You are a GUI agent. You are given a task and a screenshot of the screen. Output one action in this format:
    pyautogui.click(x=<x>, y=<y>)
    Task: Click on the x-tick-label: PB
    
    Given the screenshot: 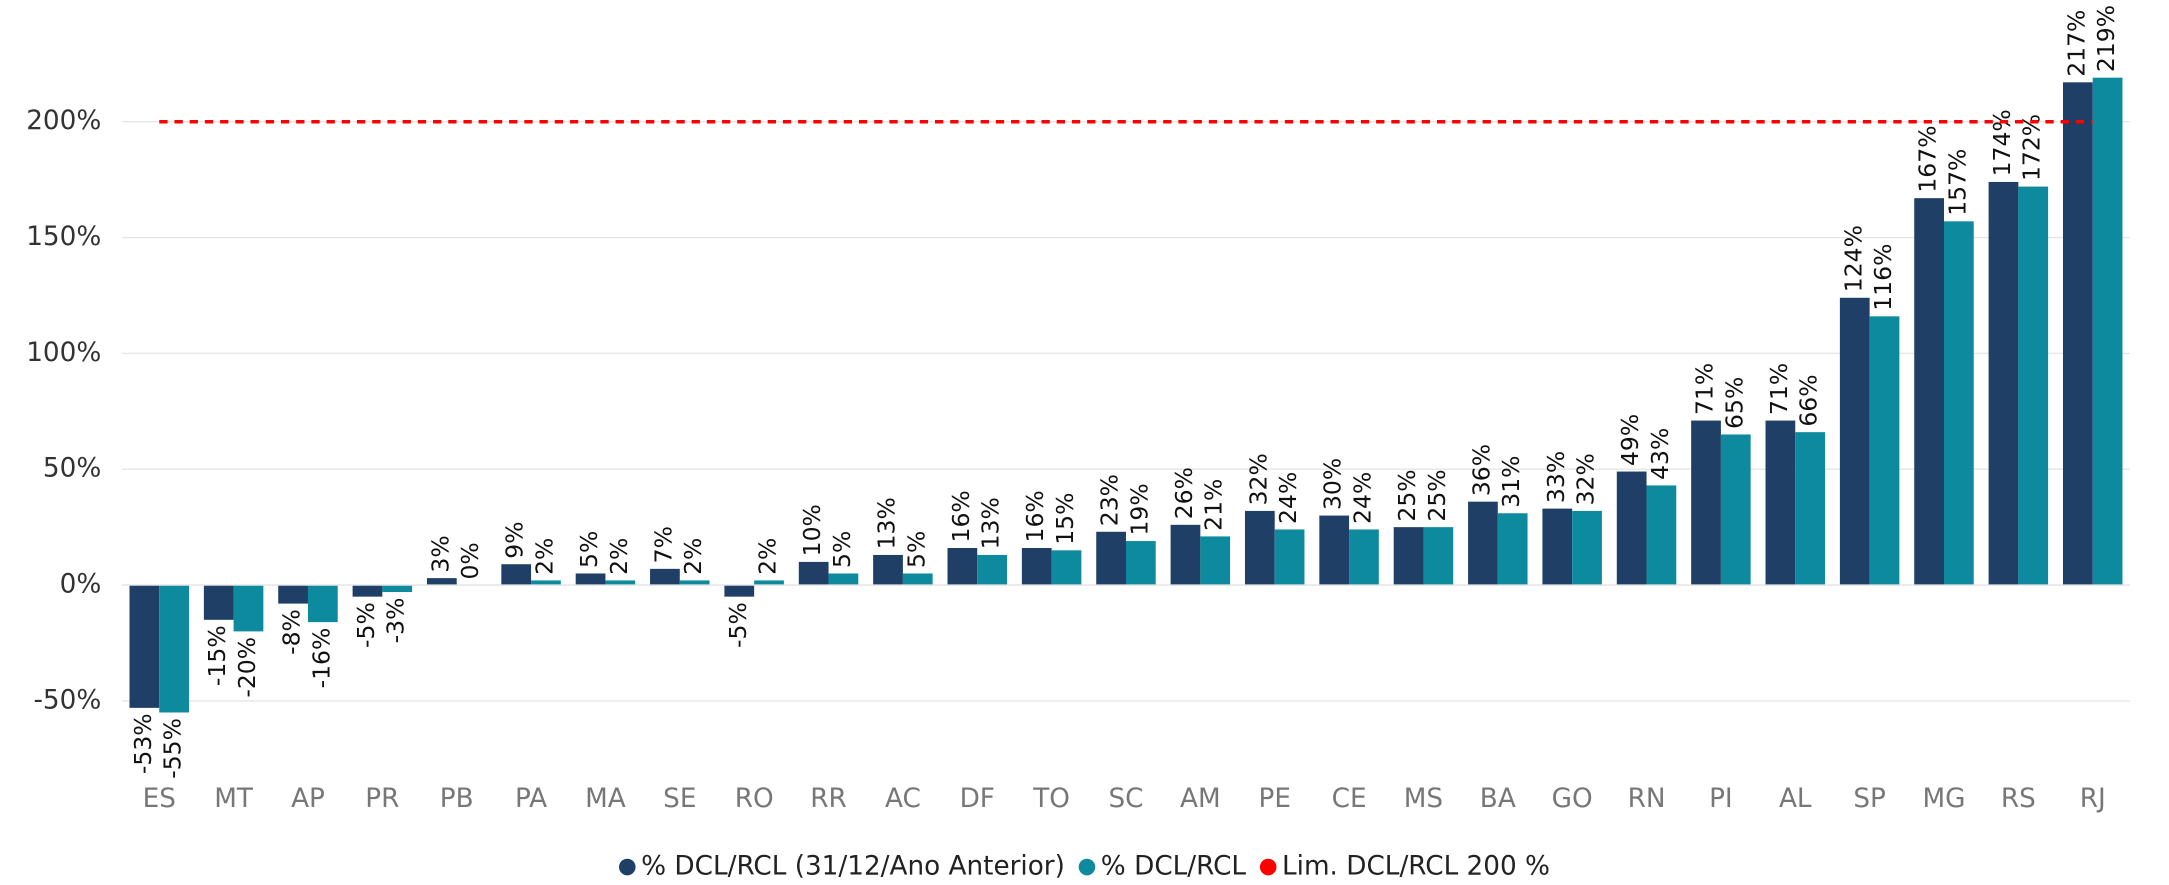 What is the action you would take?
    pyautogui.click(x=457, y=799)
    